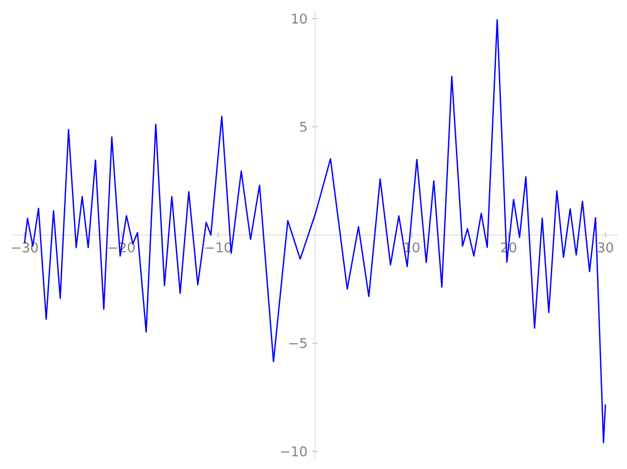 This screenshot has width=627, height=469. I want to click on y-tick-label: −10, so click(293, 451).